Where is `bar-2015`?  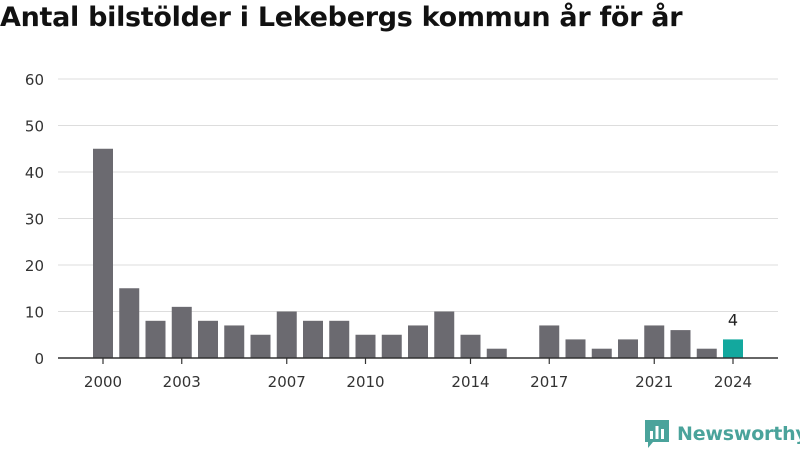
bar-2015 is located at coordinates (496, 353).